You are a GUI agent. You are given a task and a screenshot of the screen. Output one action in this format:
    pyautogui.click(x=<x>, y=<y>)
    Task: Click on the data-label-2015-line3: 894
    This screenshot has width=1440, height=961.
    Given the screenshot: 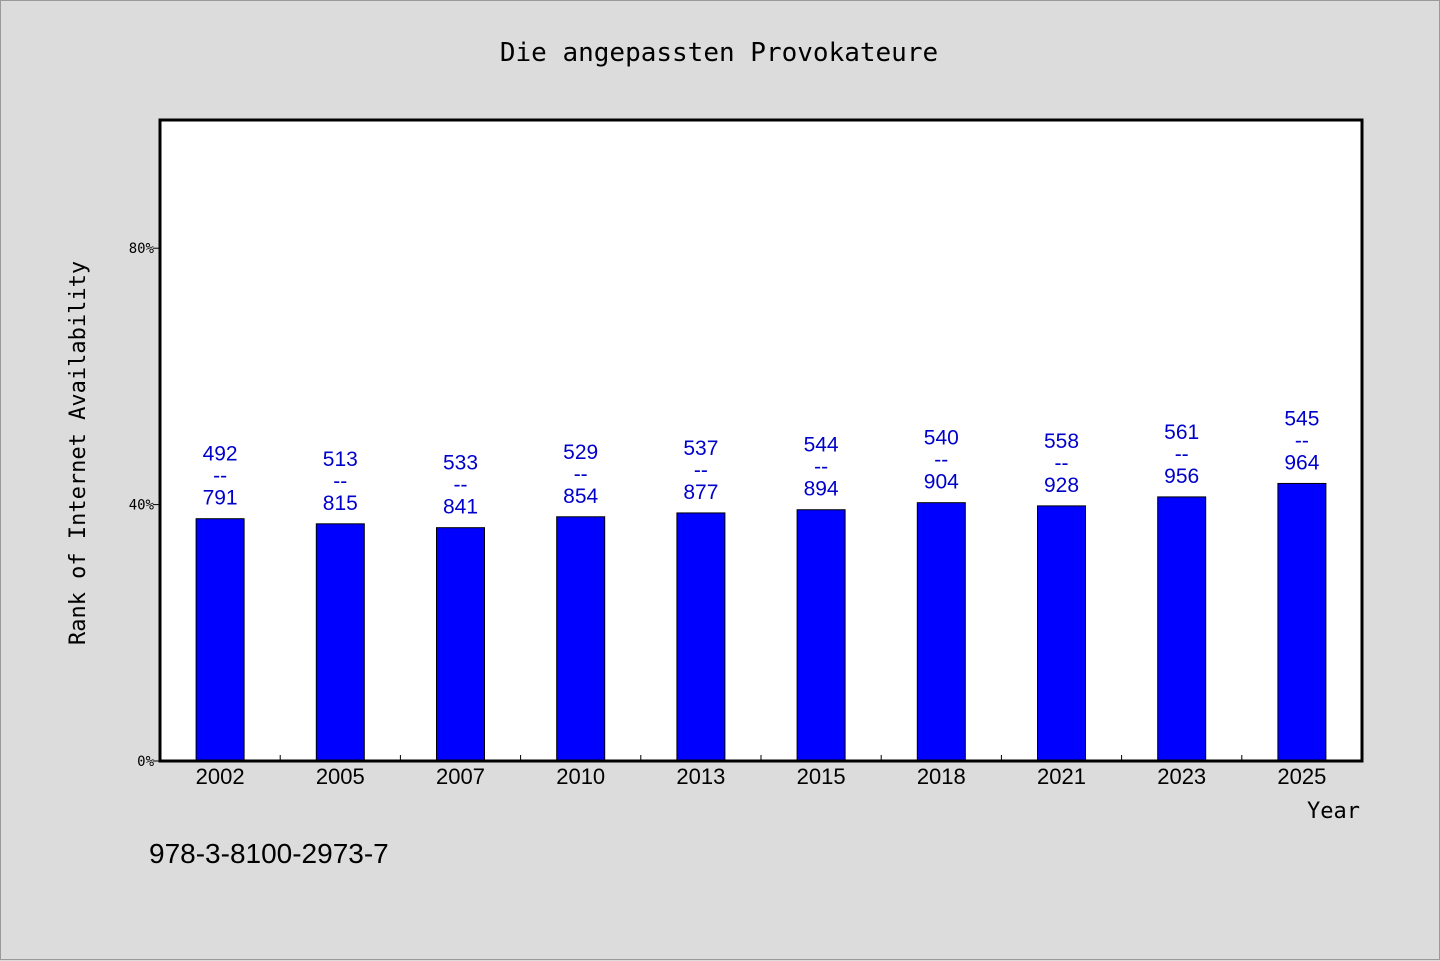 What is the action you would take?
    pyautogui.click(x=821, y=489)
    